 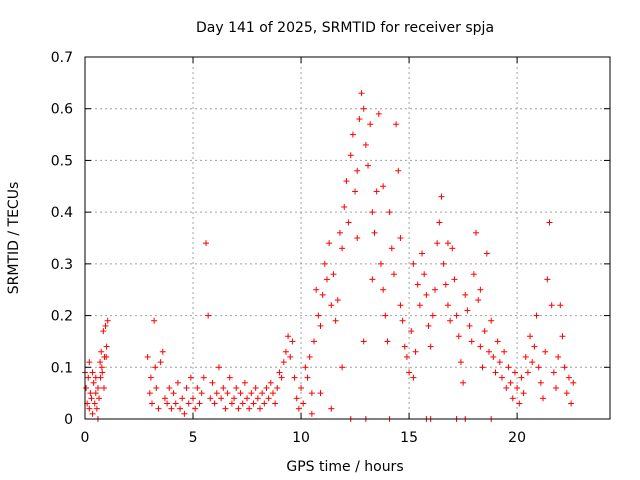 What do you see at coordinates (62, 213) in the screenshot?
I see `y-tick-label: 0.4` at bounding box center [62, 213].